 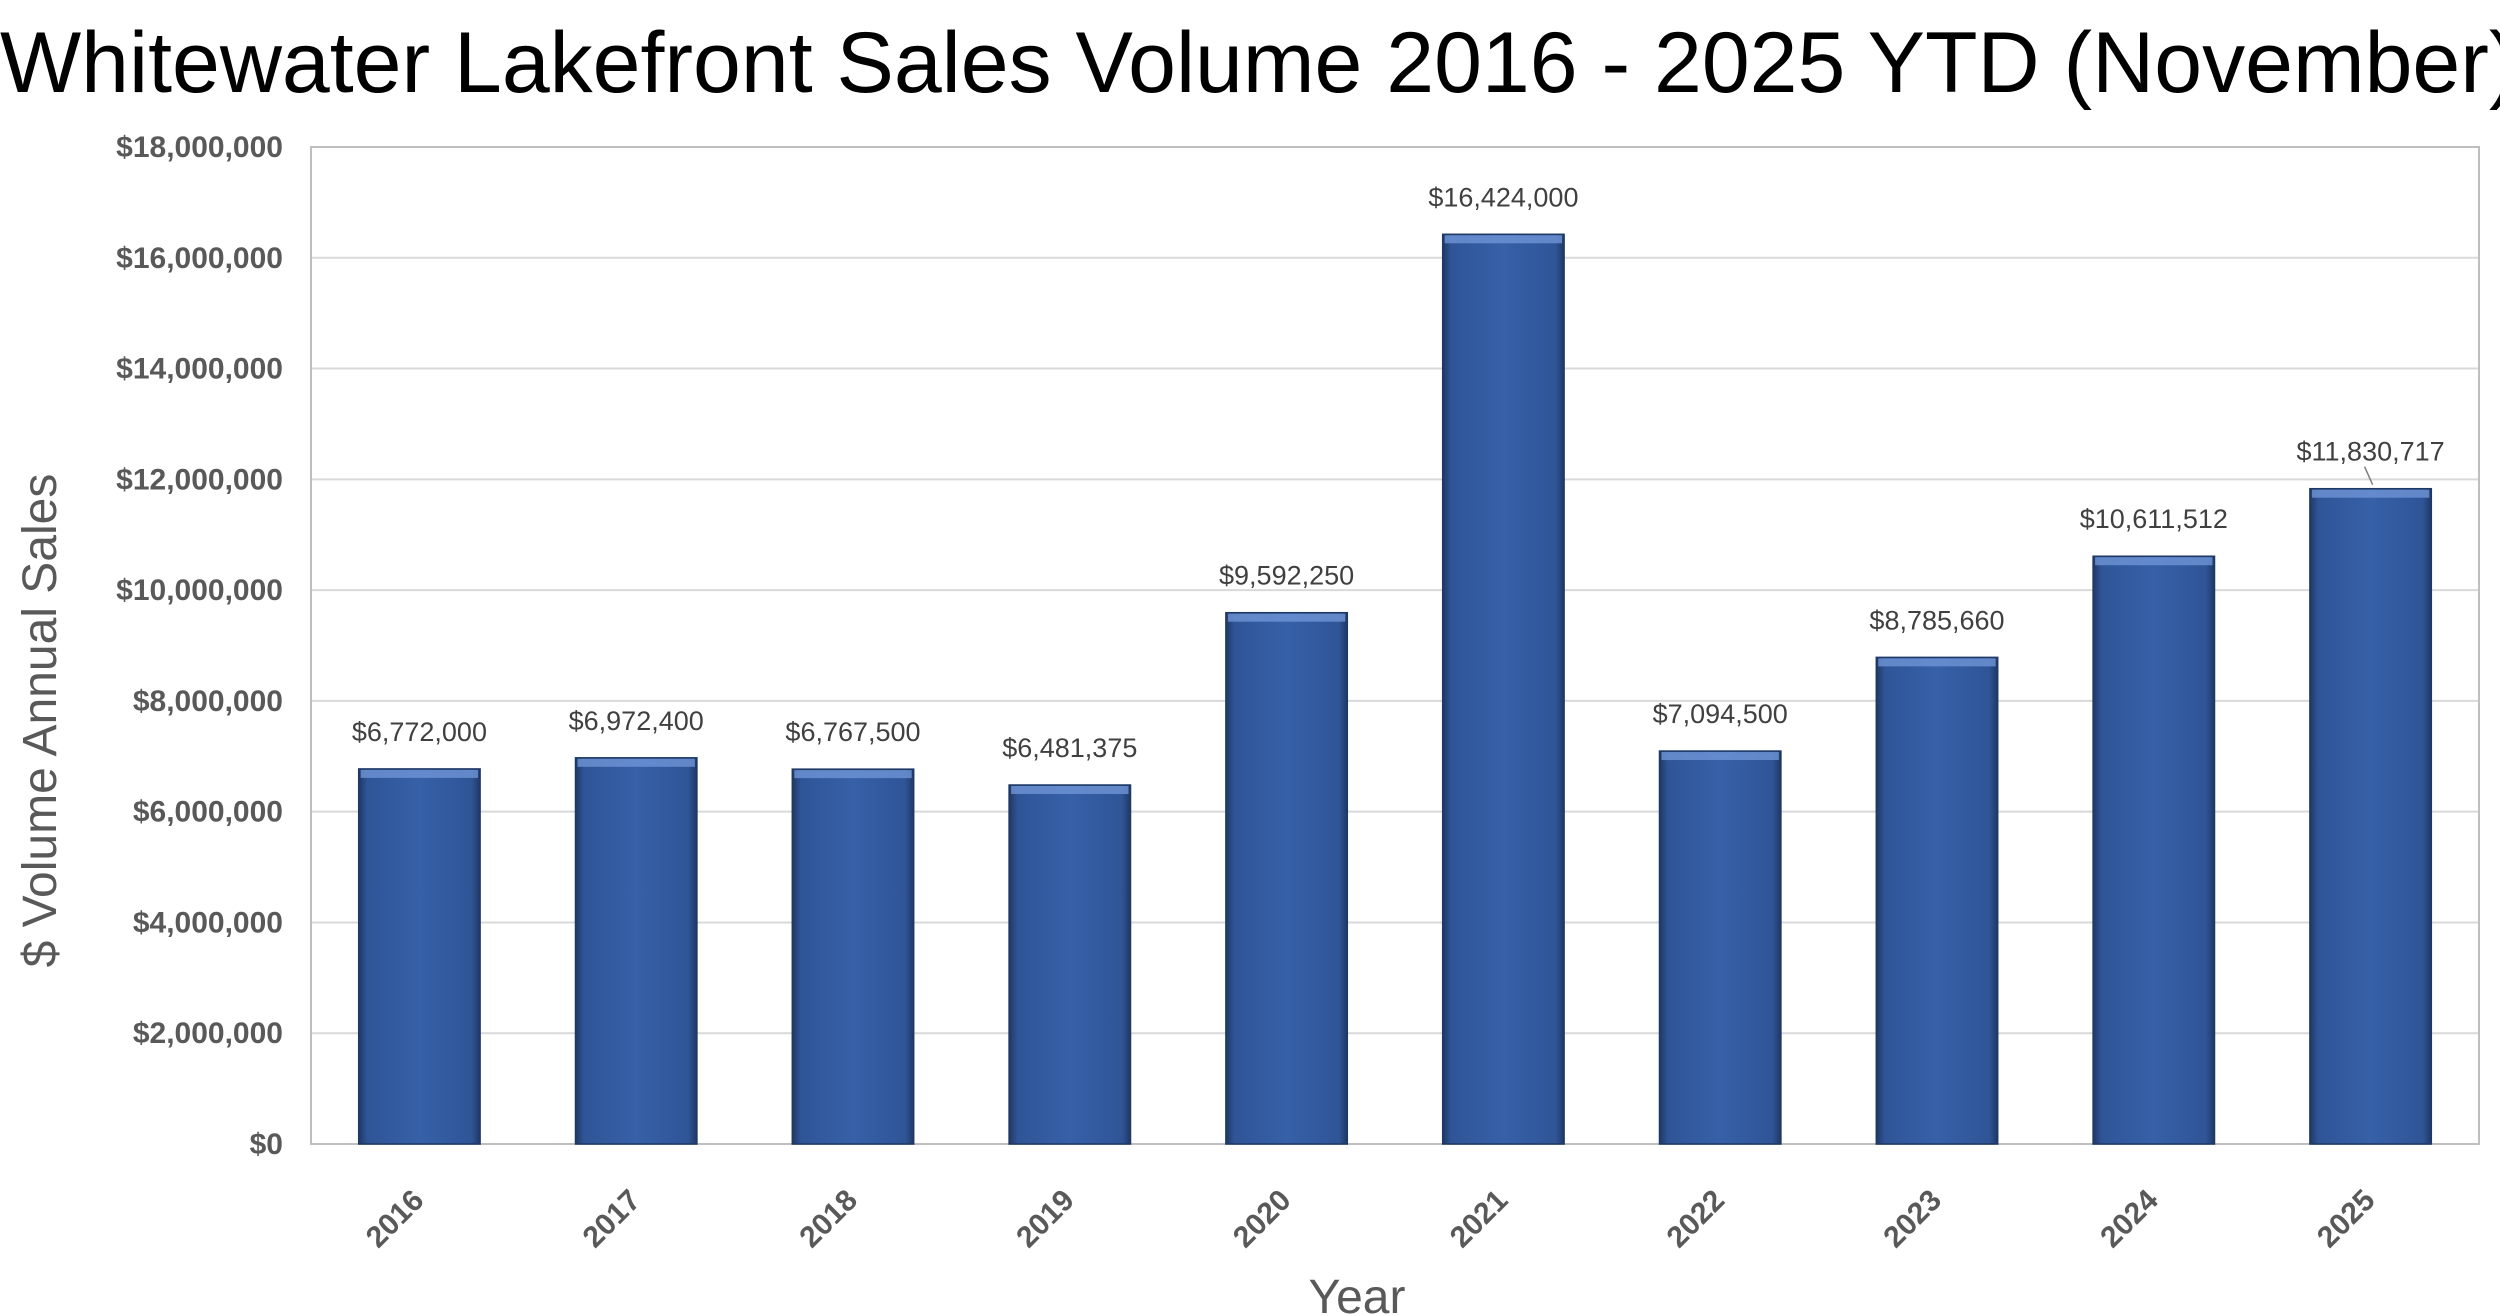 What do you see at coordinates (199, 147) in the screenshot?
I see `y-tick-label: $18,000,000` at bounding box center [199, 147].